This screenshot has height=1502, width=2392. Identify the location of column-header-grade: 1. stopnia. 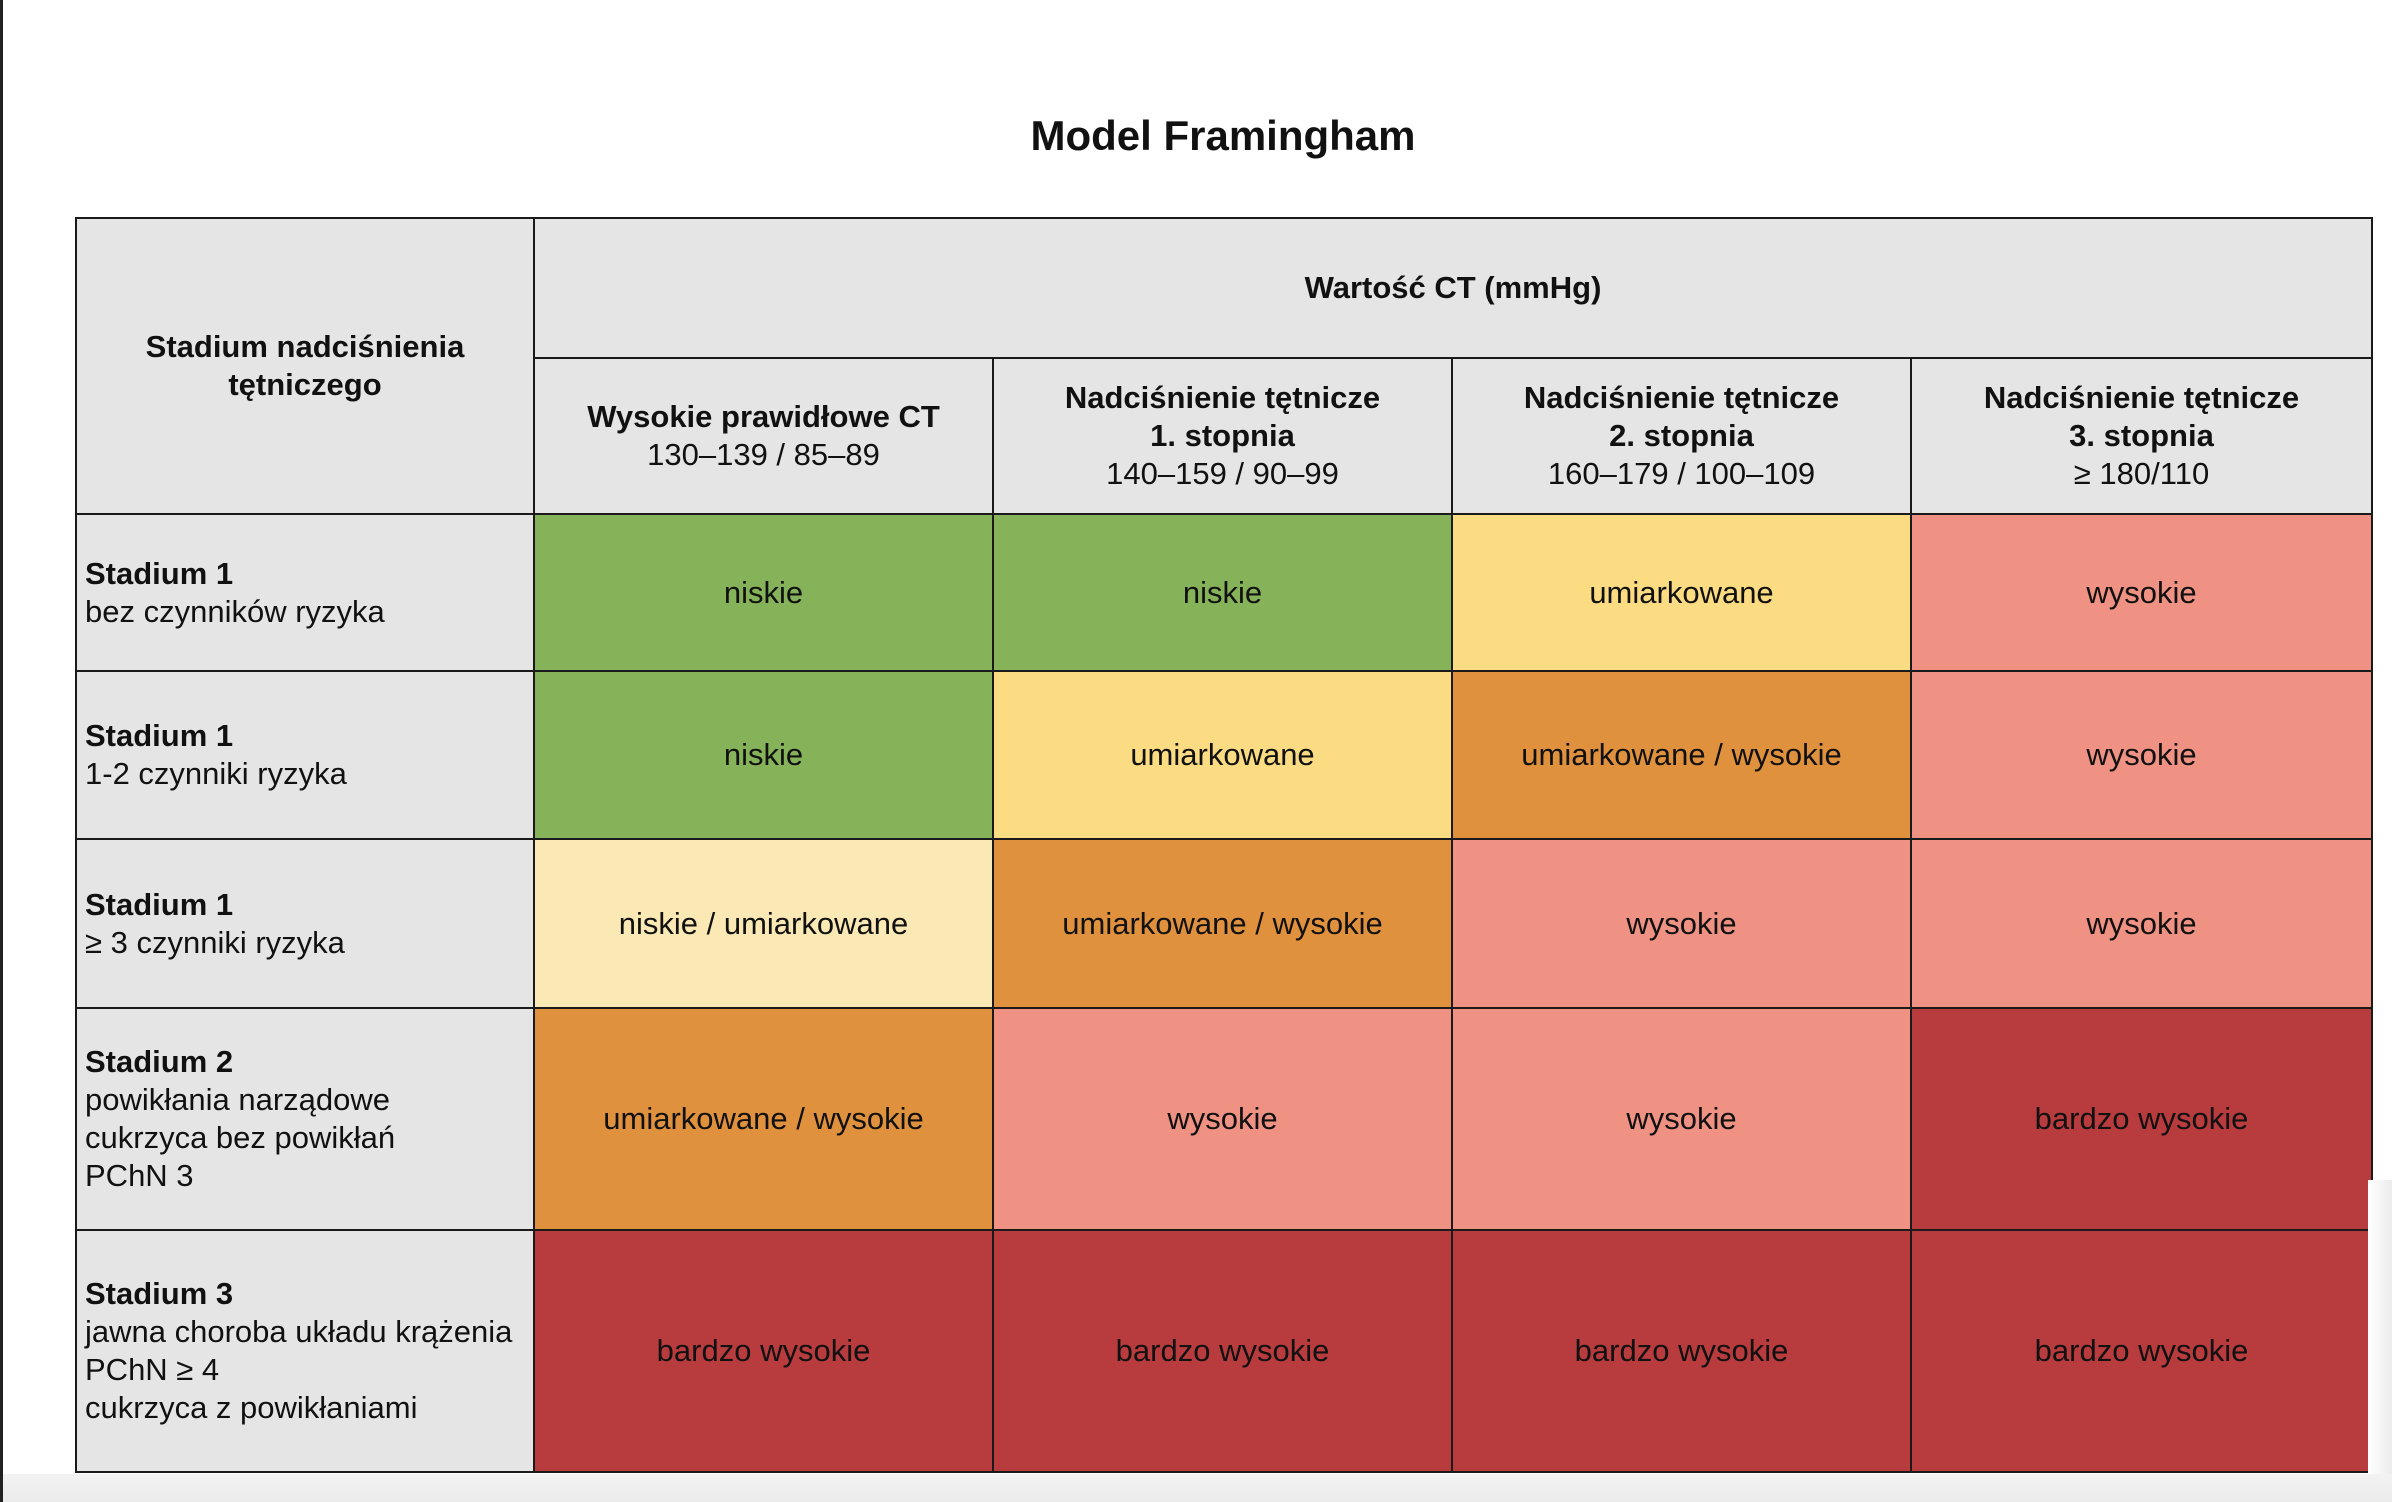
(1222, 435).